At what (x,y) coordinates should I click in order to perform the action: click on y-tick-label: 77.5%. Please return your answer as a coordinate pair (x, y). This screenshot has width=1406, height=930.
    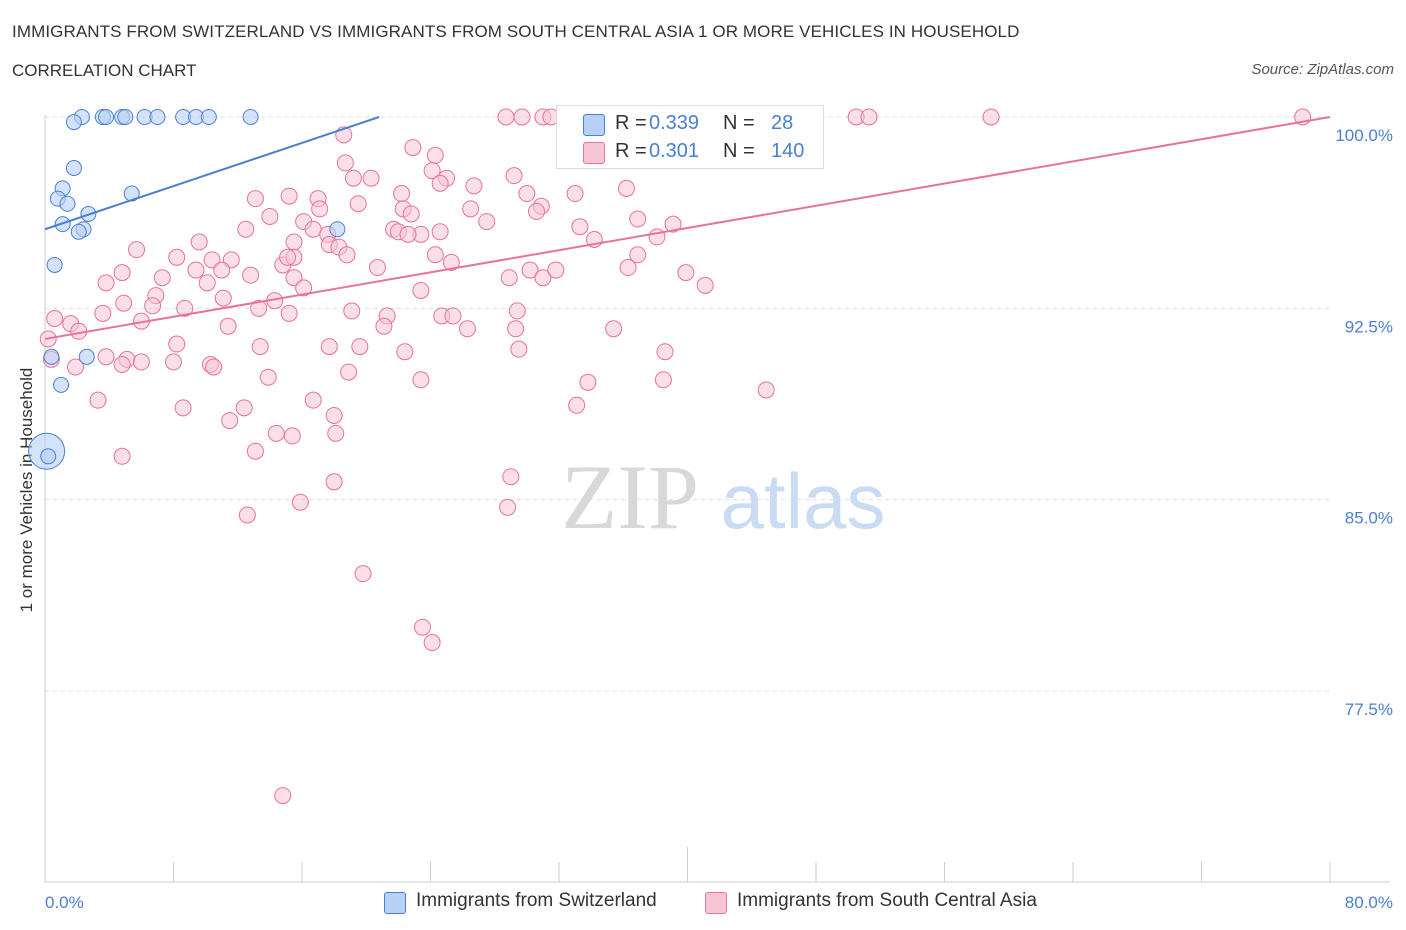
    Looking at the image, I should click on (1369, 709).